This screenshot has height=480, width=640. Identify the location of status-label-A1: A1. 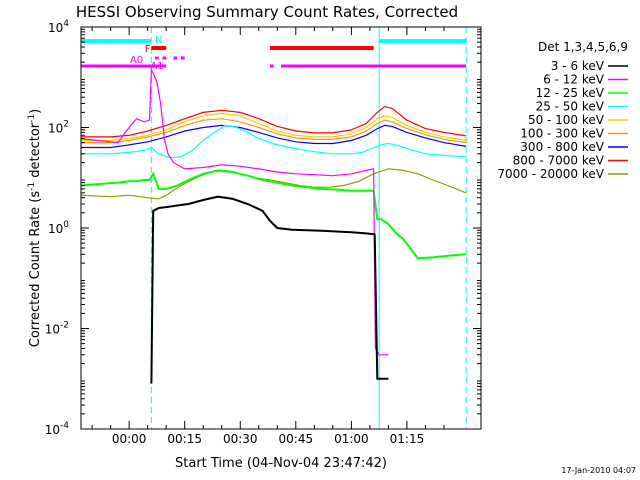
(156, 66).